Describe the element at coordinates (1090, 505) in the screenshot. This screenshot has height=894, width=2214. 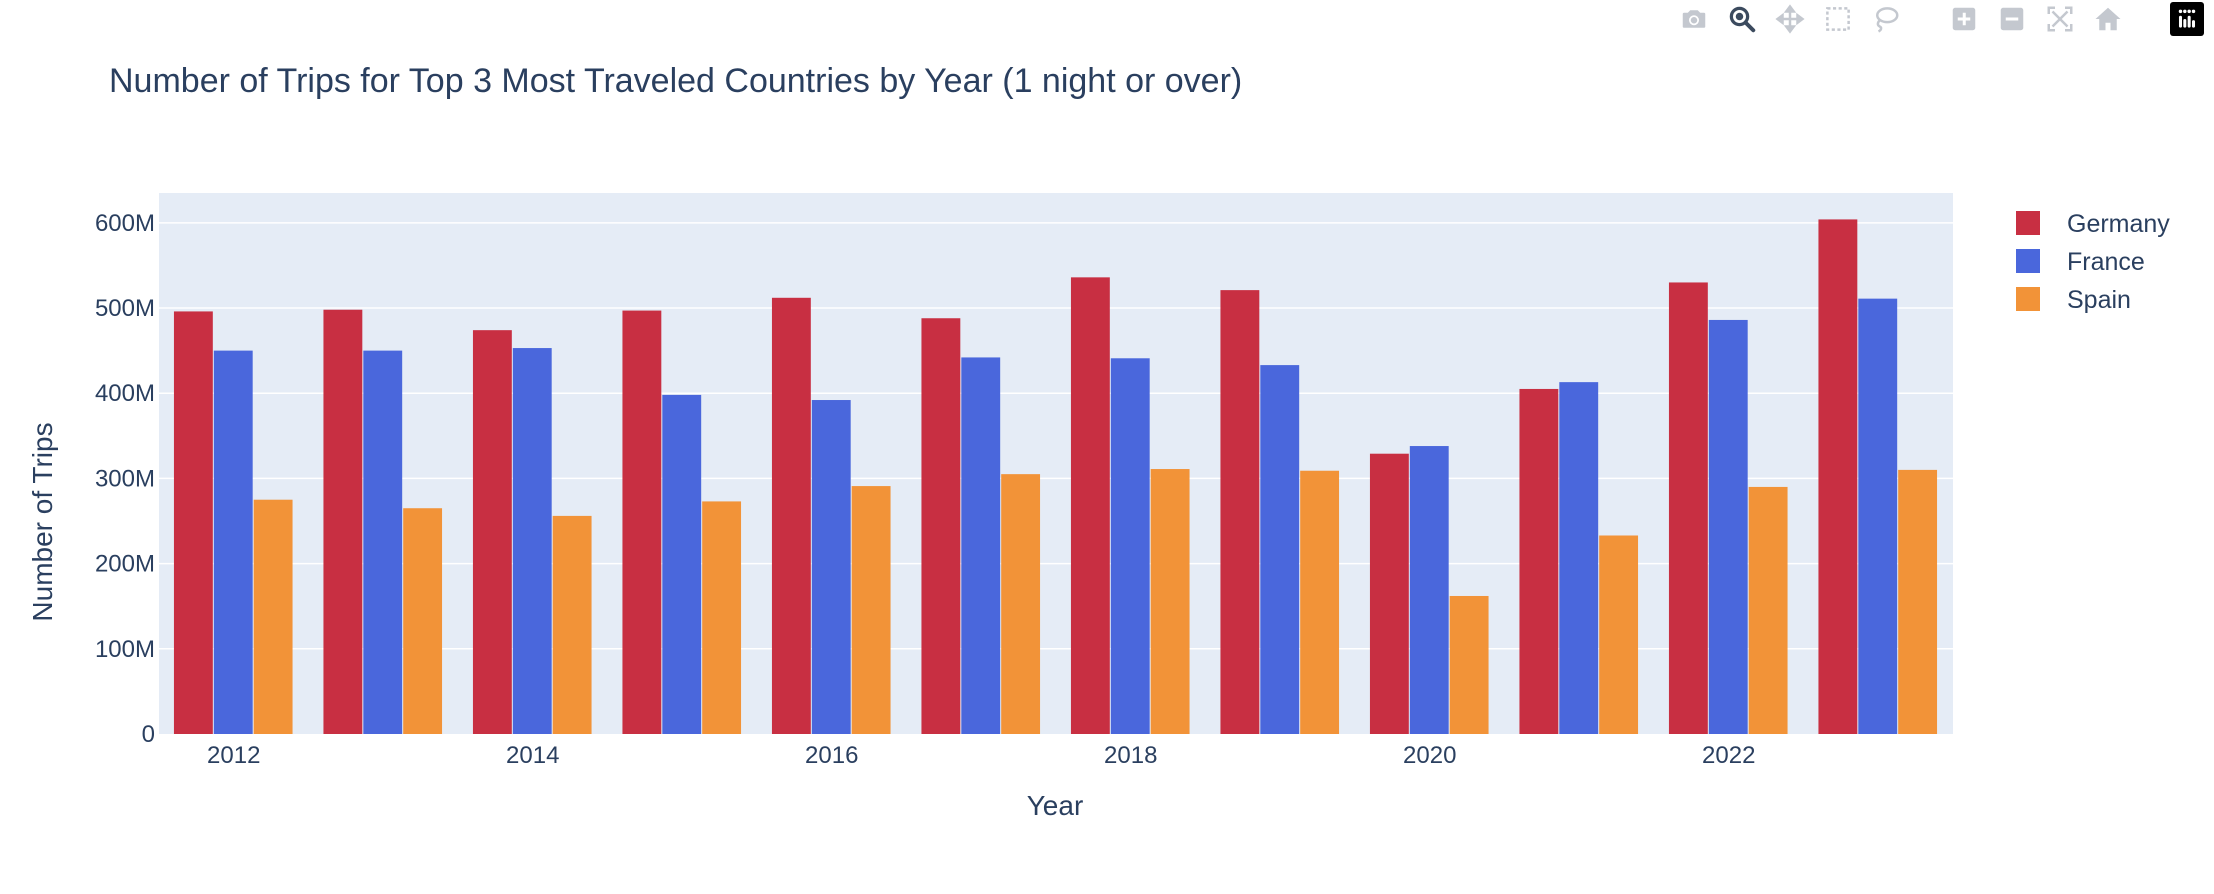
I see `bar-germany-2018` at that location.